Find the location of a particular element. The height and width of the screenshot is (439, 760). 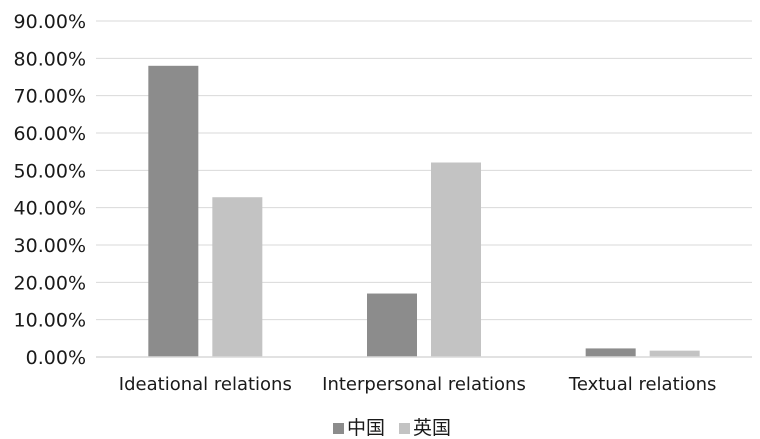

x-category-label: Interpersonal relations is located at coordinates (424, 384).